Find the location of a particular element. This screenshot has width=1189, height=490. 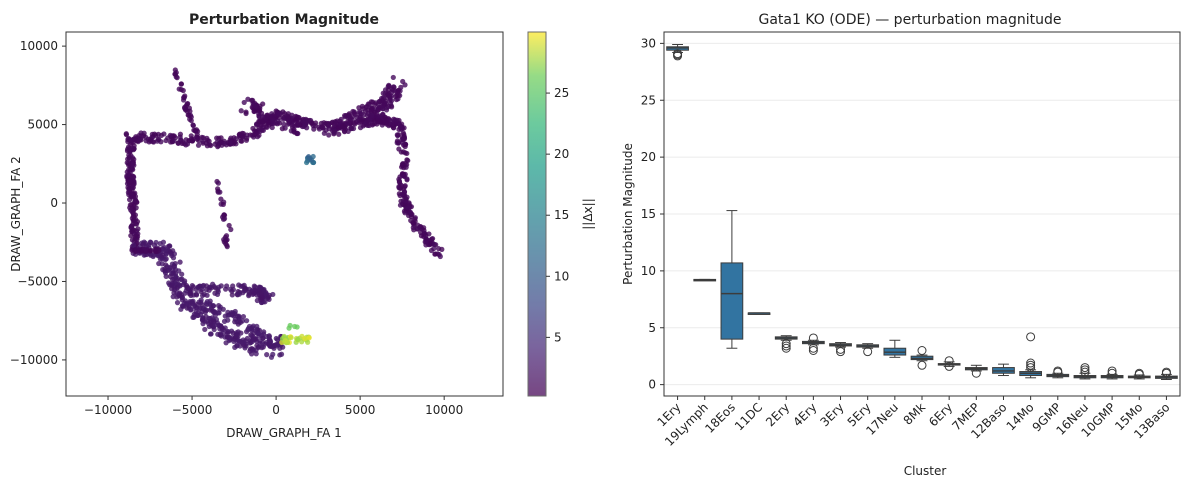

box-10GMP is located at coordinates (1112, 373).